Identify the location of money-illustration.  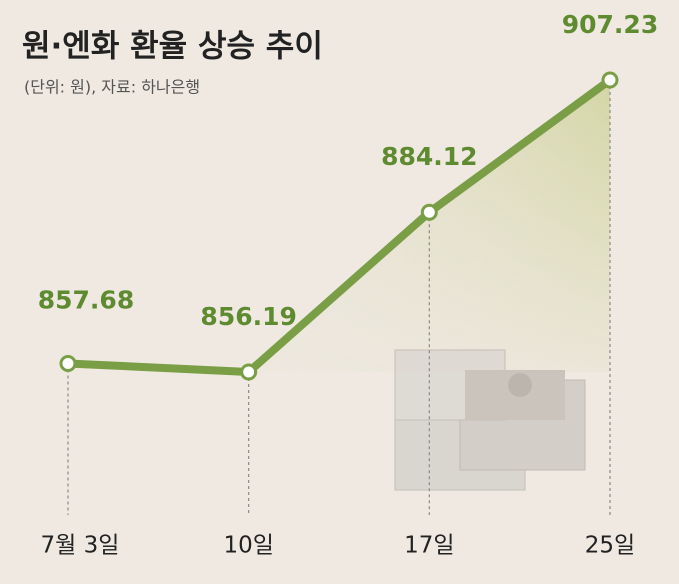
(490, 420).